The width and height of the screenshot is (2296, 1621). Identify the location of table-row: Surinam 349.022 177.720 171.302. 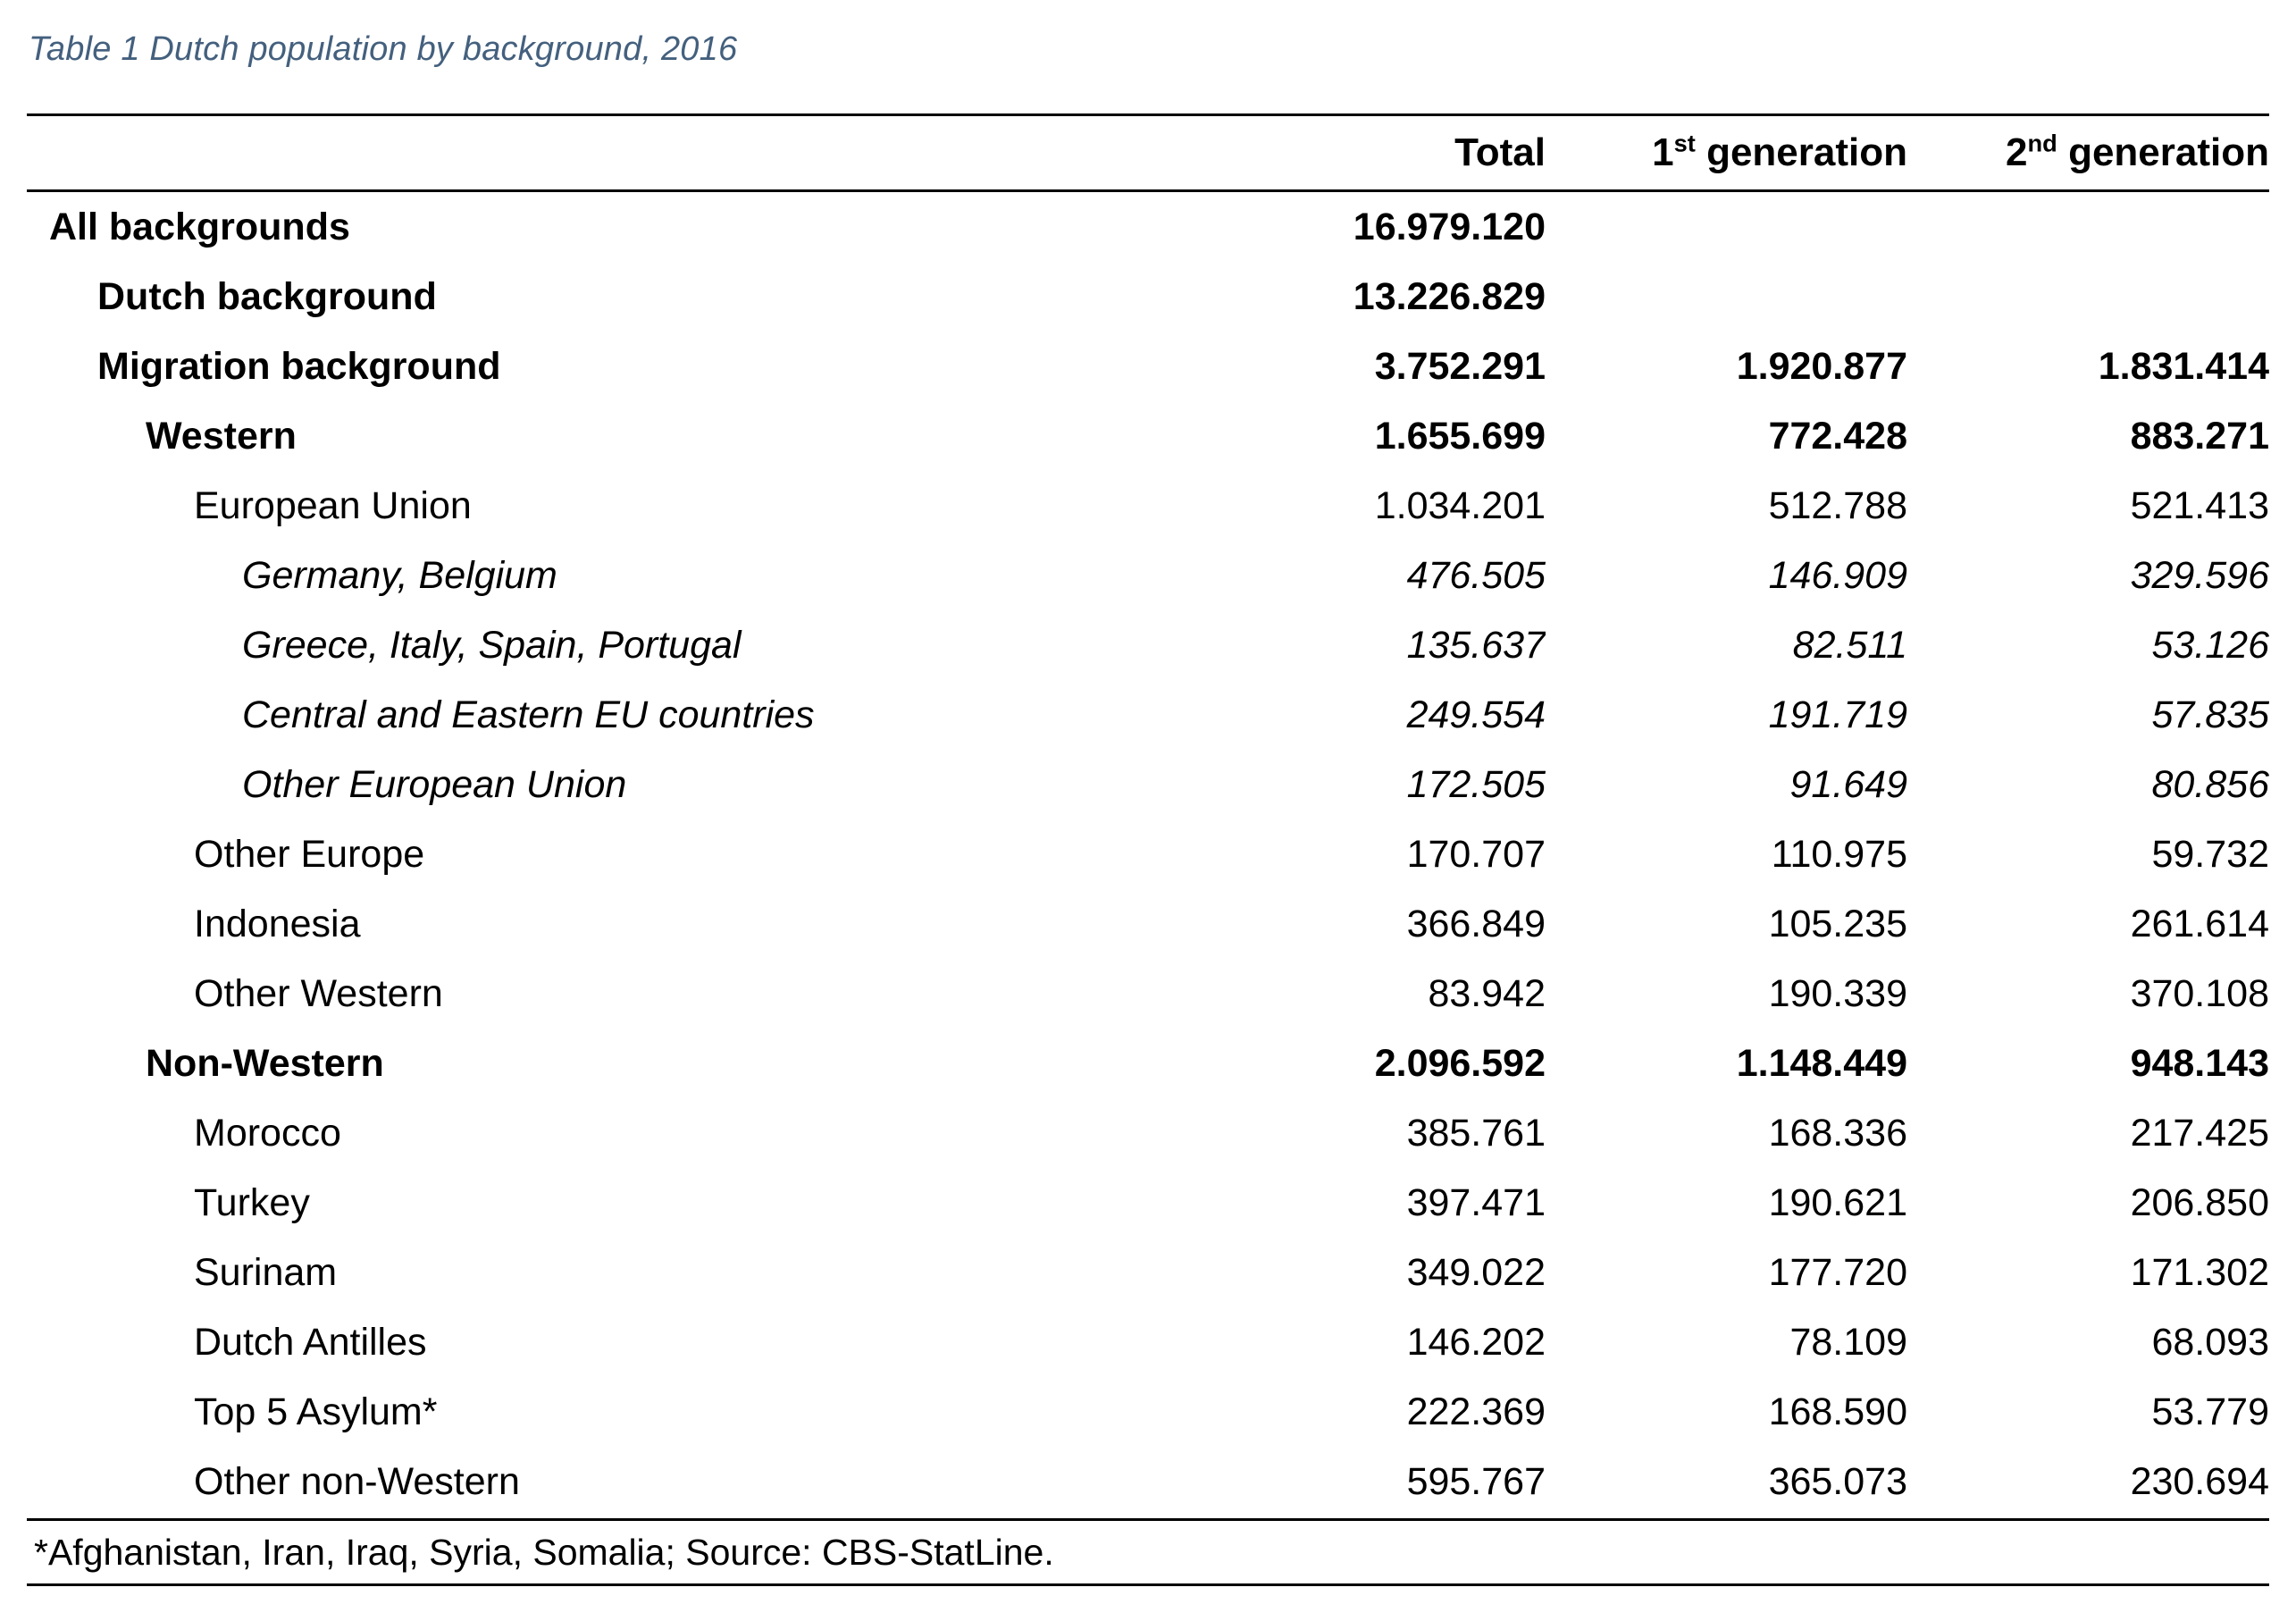
(1148, 1272).